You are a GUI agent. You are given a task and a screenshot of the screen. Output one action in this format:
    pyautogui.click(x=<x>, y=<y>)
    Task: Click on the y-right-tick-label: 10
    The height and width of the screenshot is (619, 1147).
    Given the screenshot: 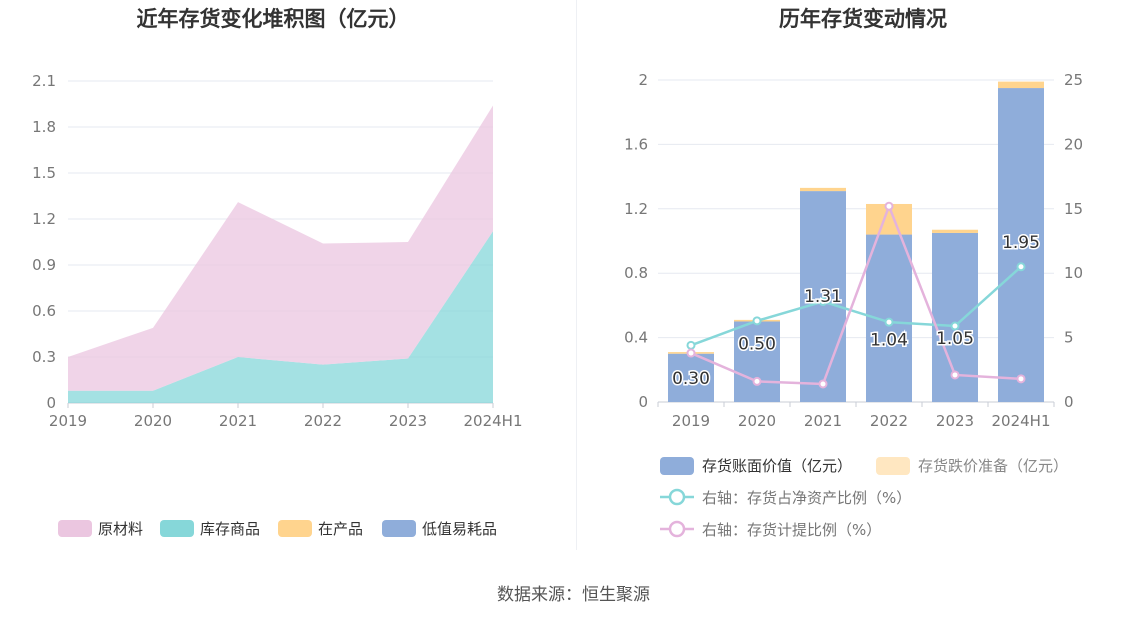 What is the action you would take?
    pyautogui.click(x=1073, y=273)
    